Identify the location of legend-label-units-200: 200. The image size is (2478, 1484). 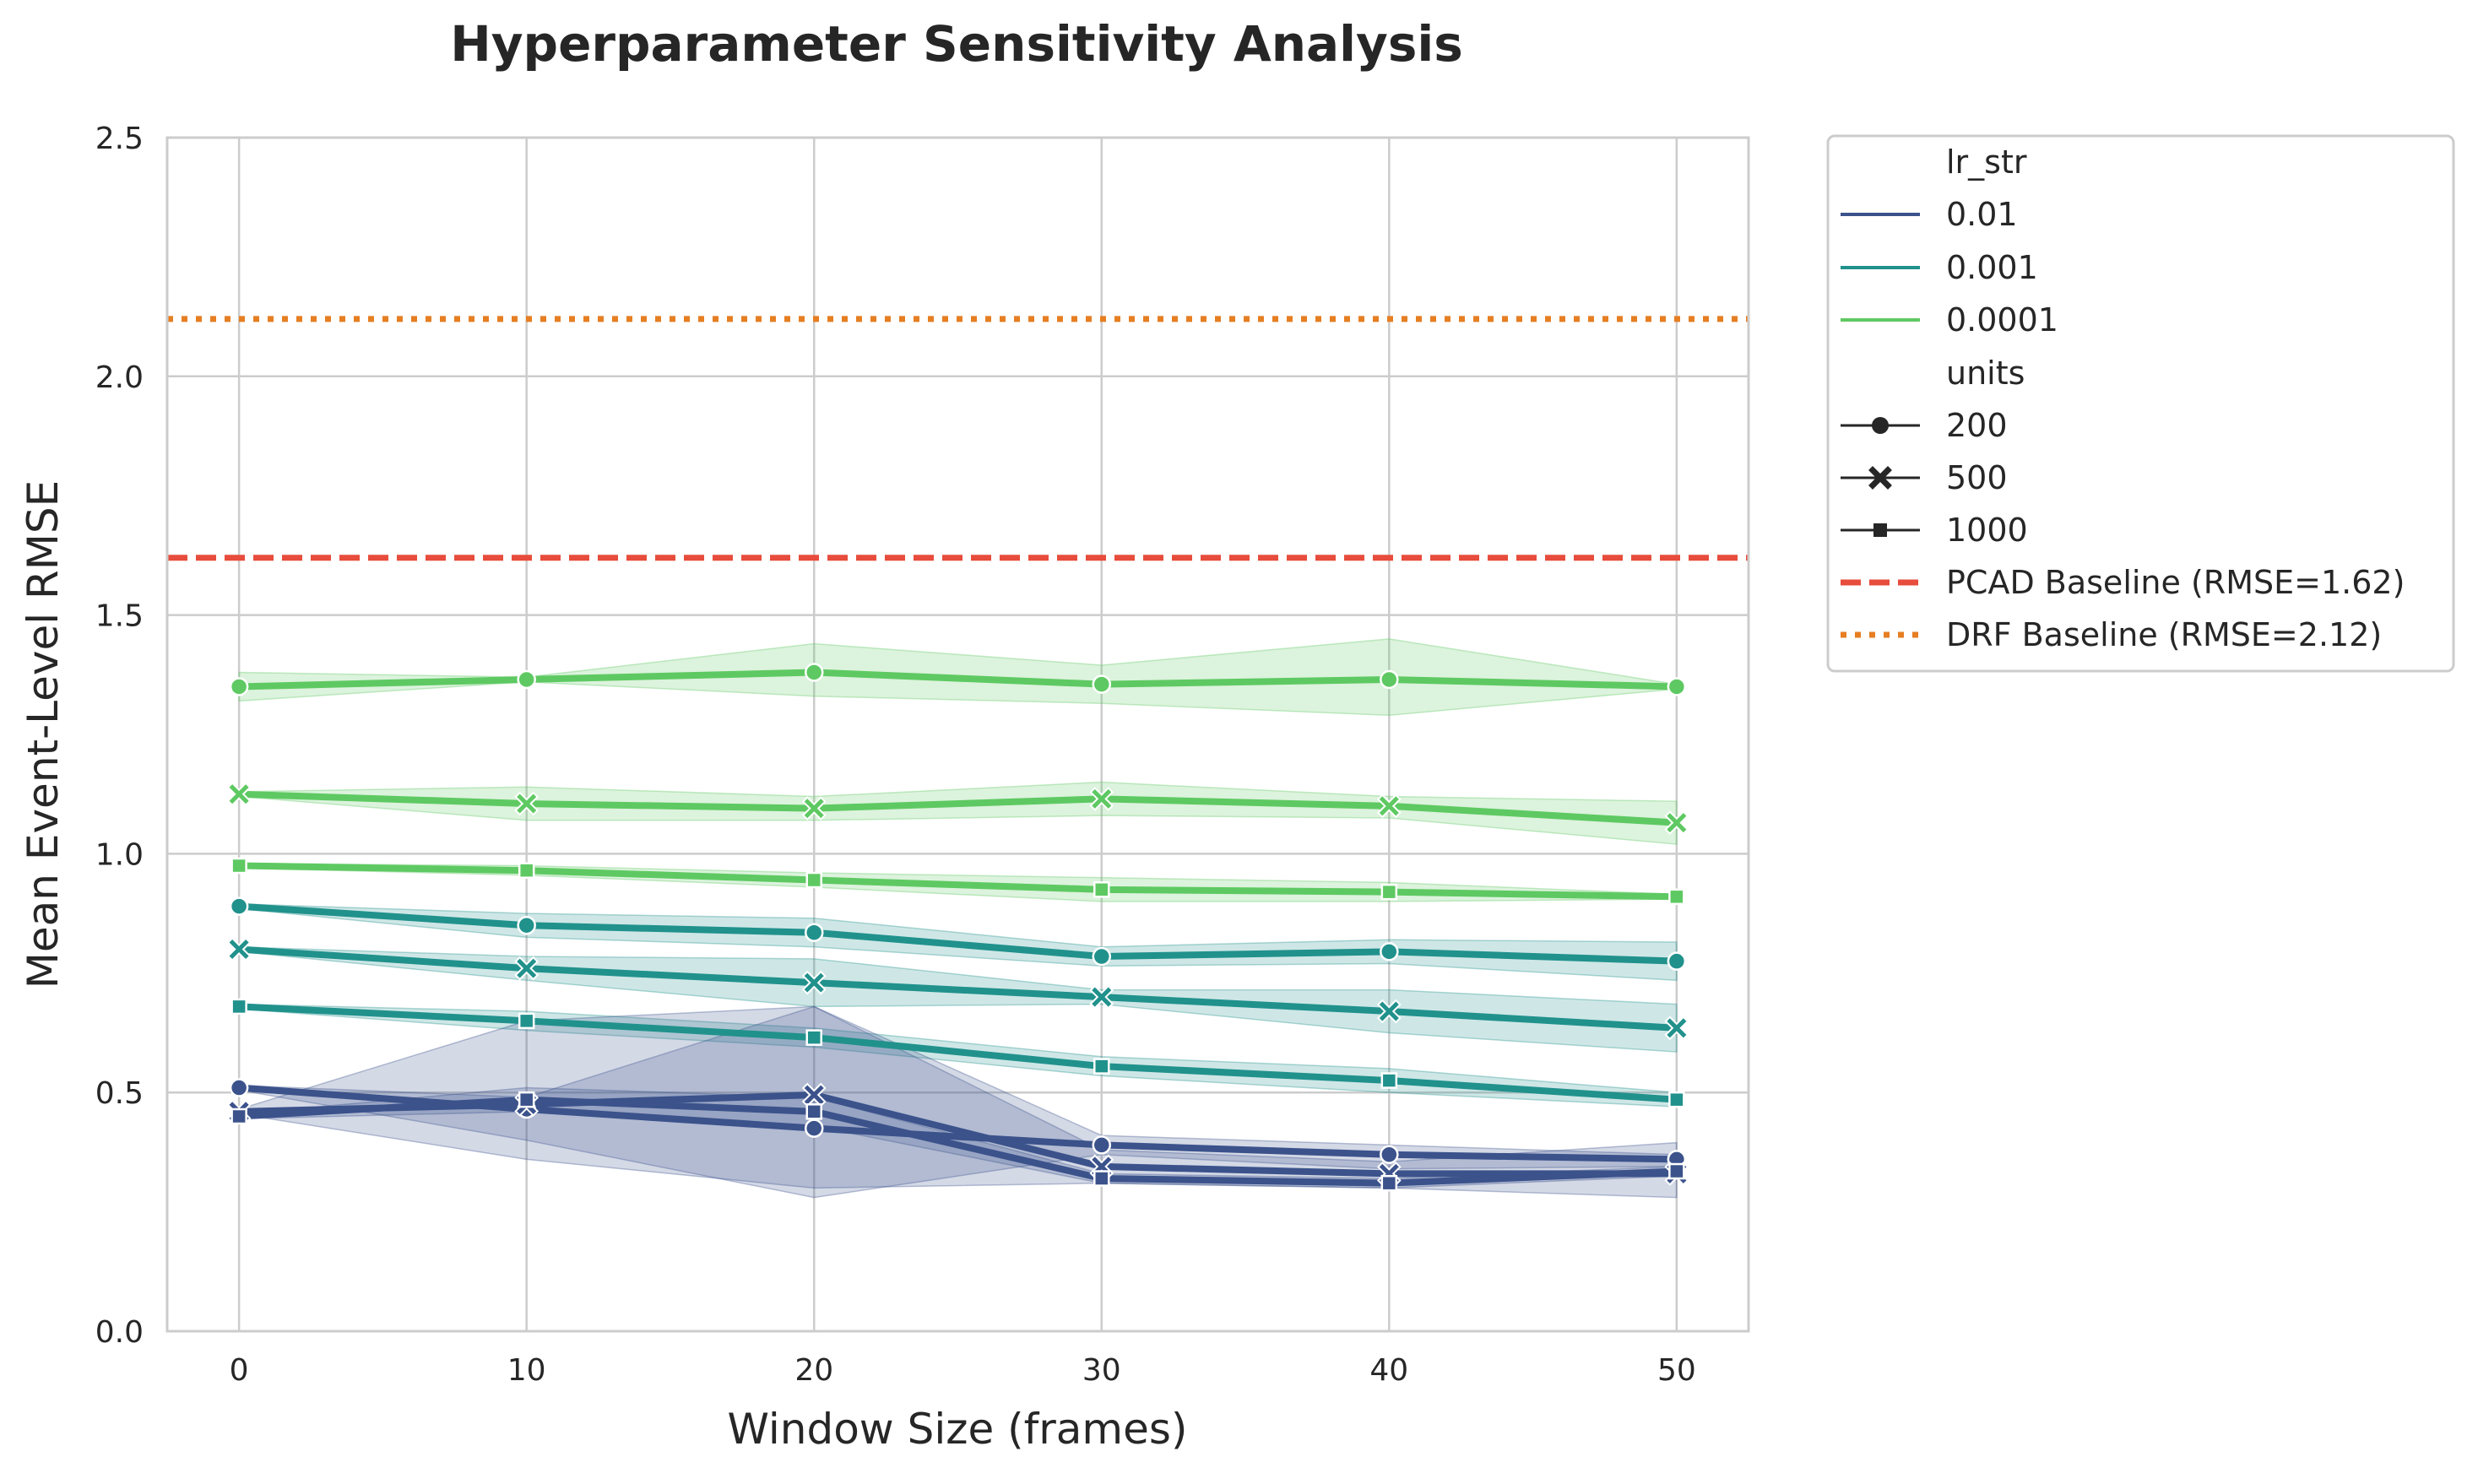
(1977, 425).